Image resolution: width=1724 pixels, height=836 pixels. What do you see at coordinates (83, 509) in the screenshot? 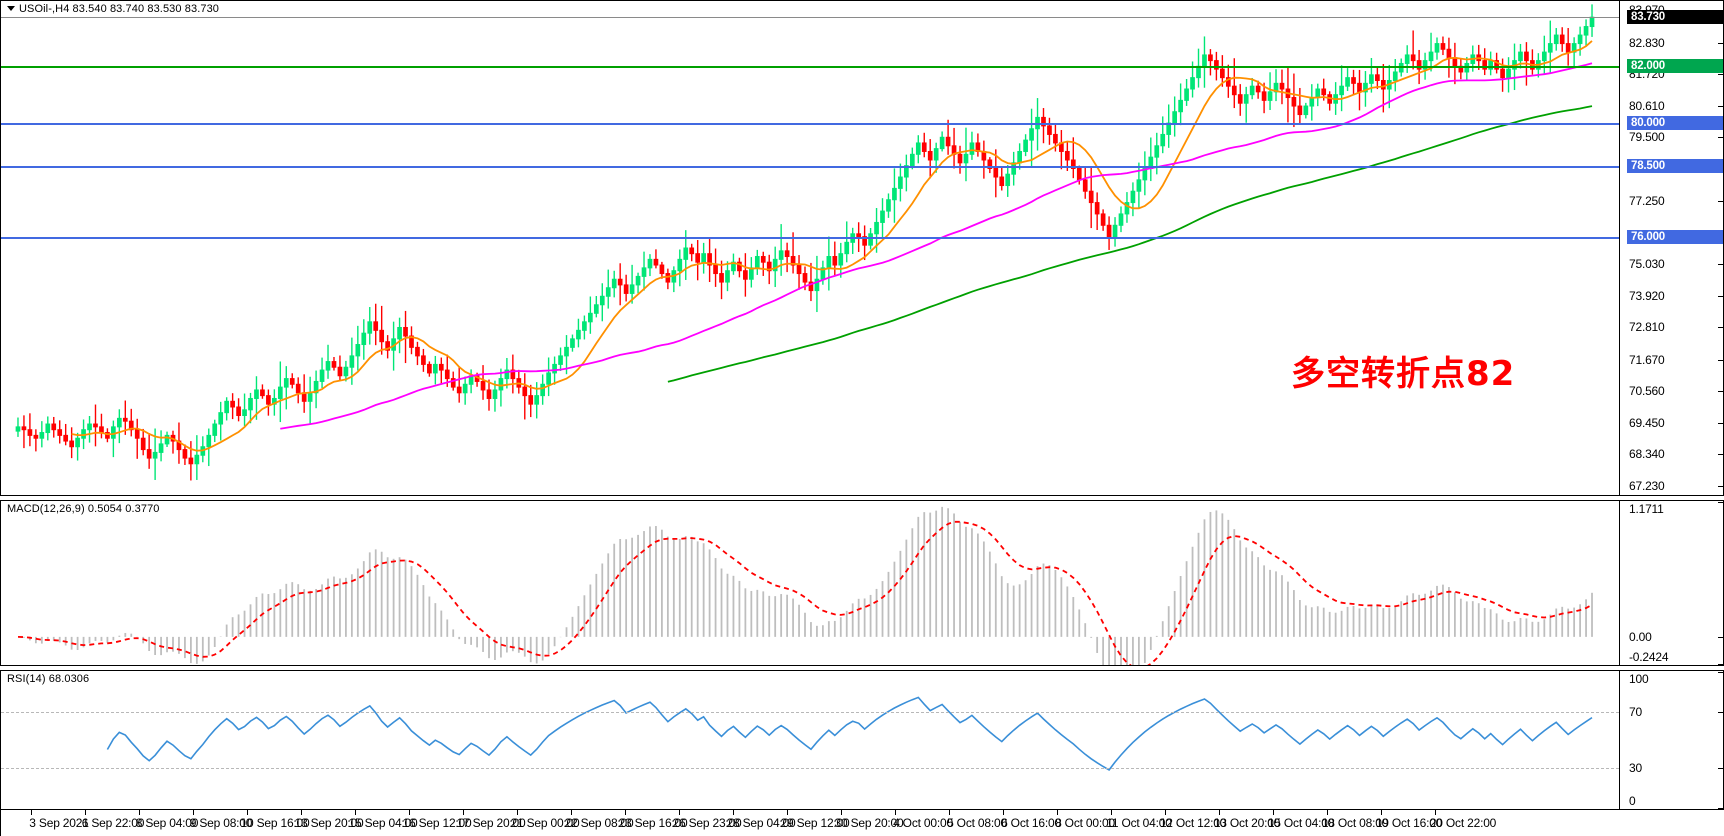
I see `macd-label: MACD(12,26,9) 0.5054 0.3770` at bounding box center [83, 509].